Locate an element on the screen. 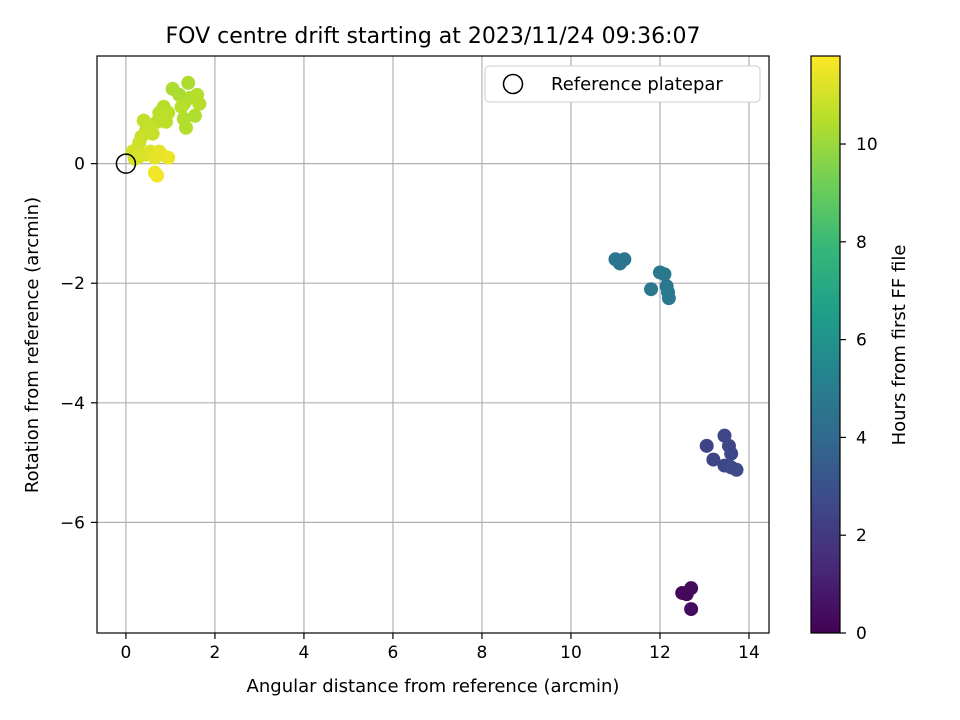  legend-box is located at coordinates (622, 84).